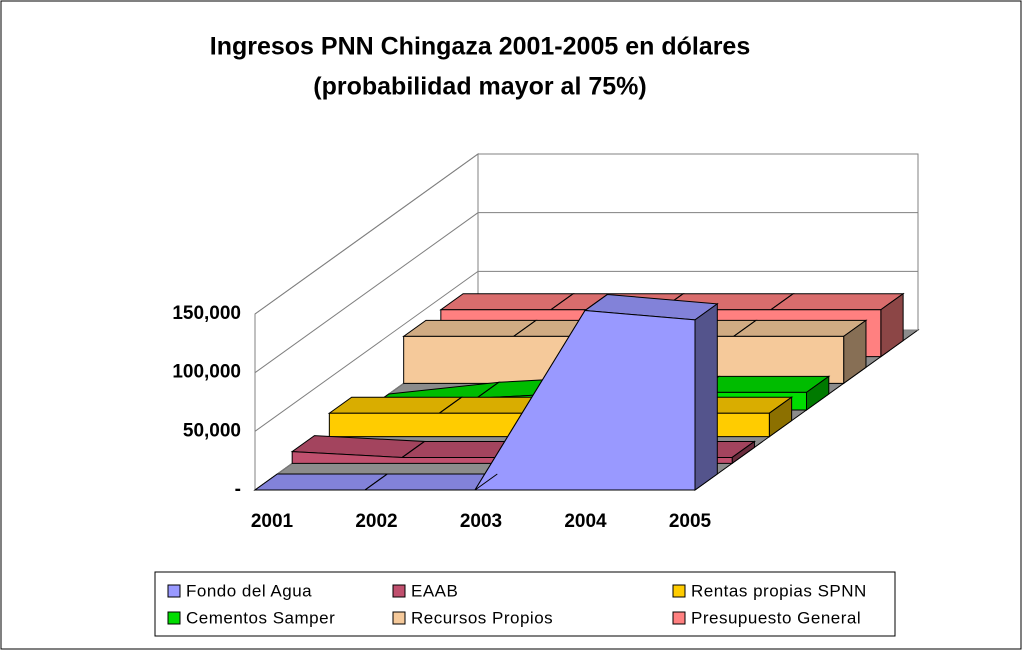 The image size is (1022, 650). What do you see at coordinates (260, 617) in the screenshot?
I see `legend-label: Cementos Samper` at bounding box center [260, 617].